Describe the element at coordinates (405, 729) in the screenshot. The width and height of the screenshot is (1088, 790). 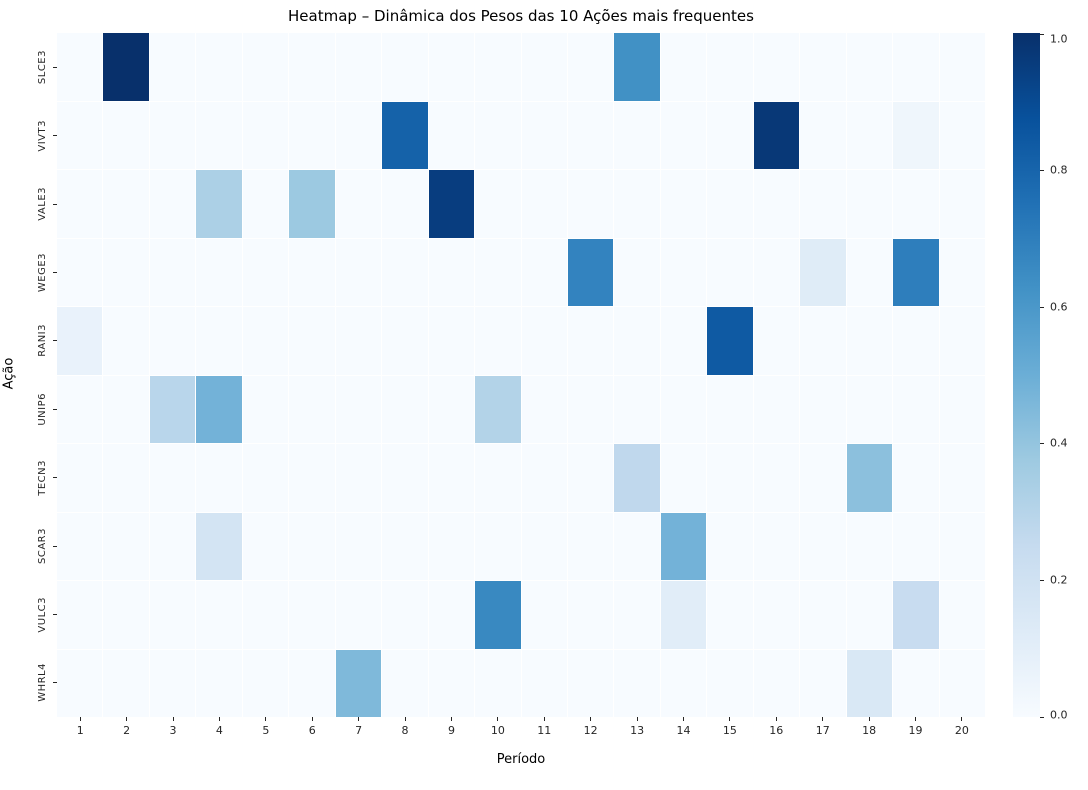
I see `x-tick: 8` at that location.